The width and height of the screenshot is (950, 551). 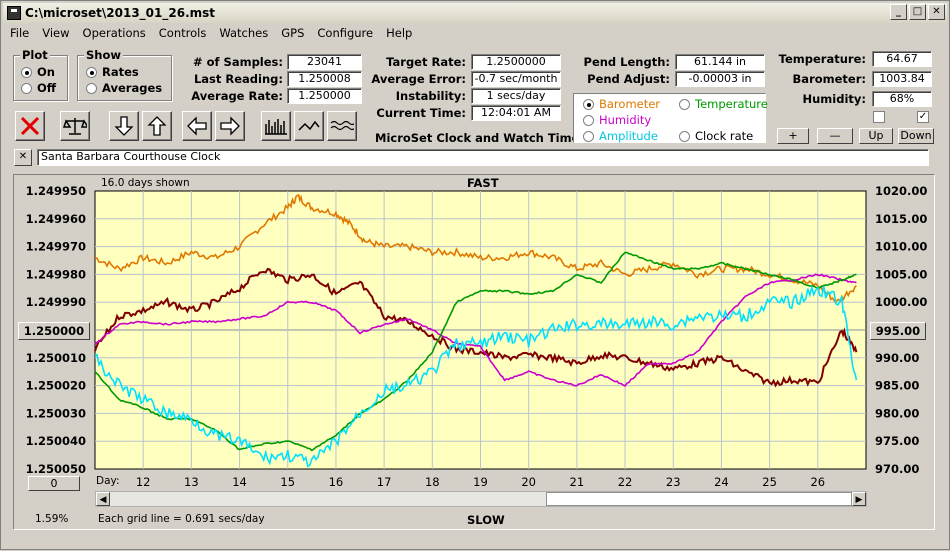 I want to click on x-tick-label: 18, so click(x=432, y=482).